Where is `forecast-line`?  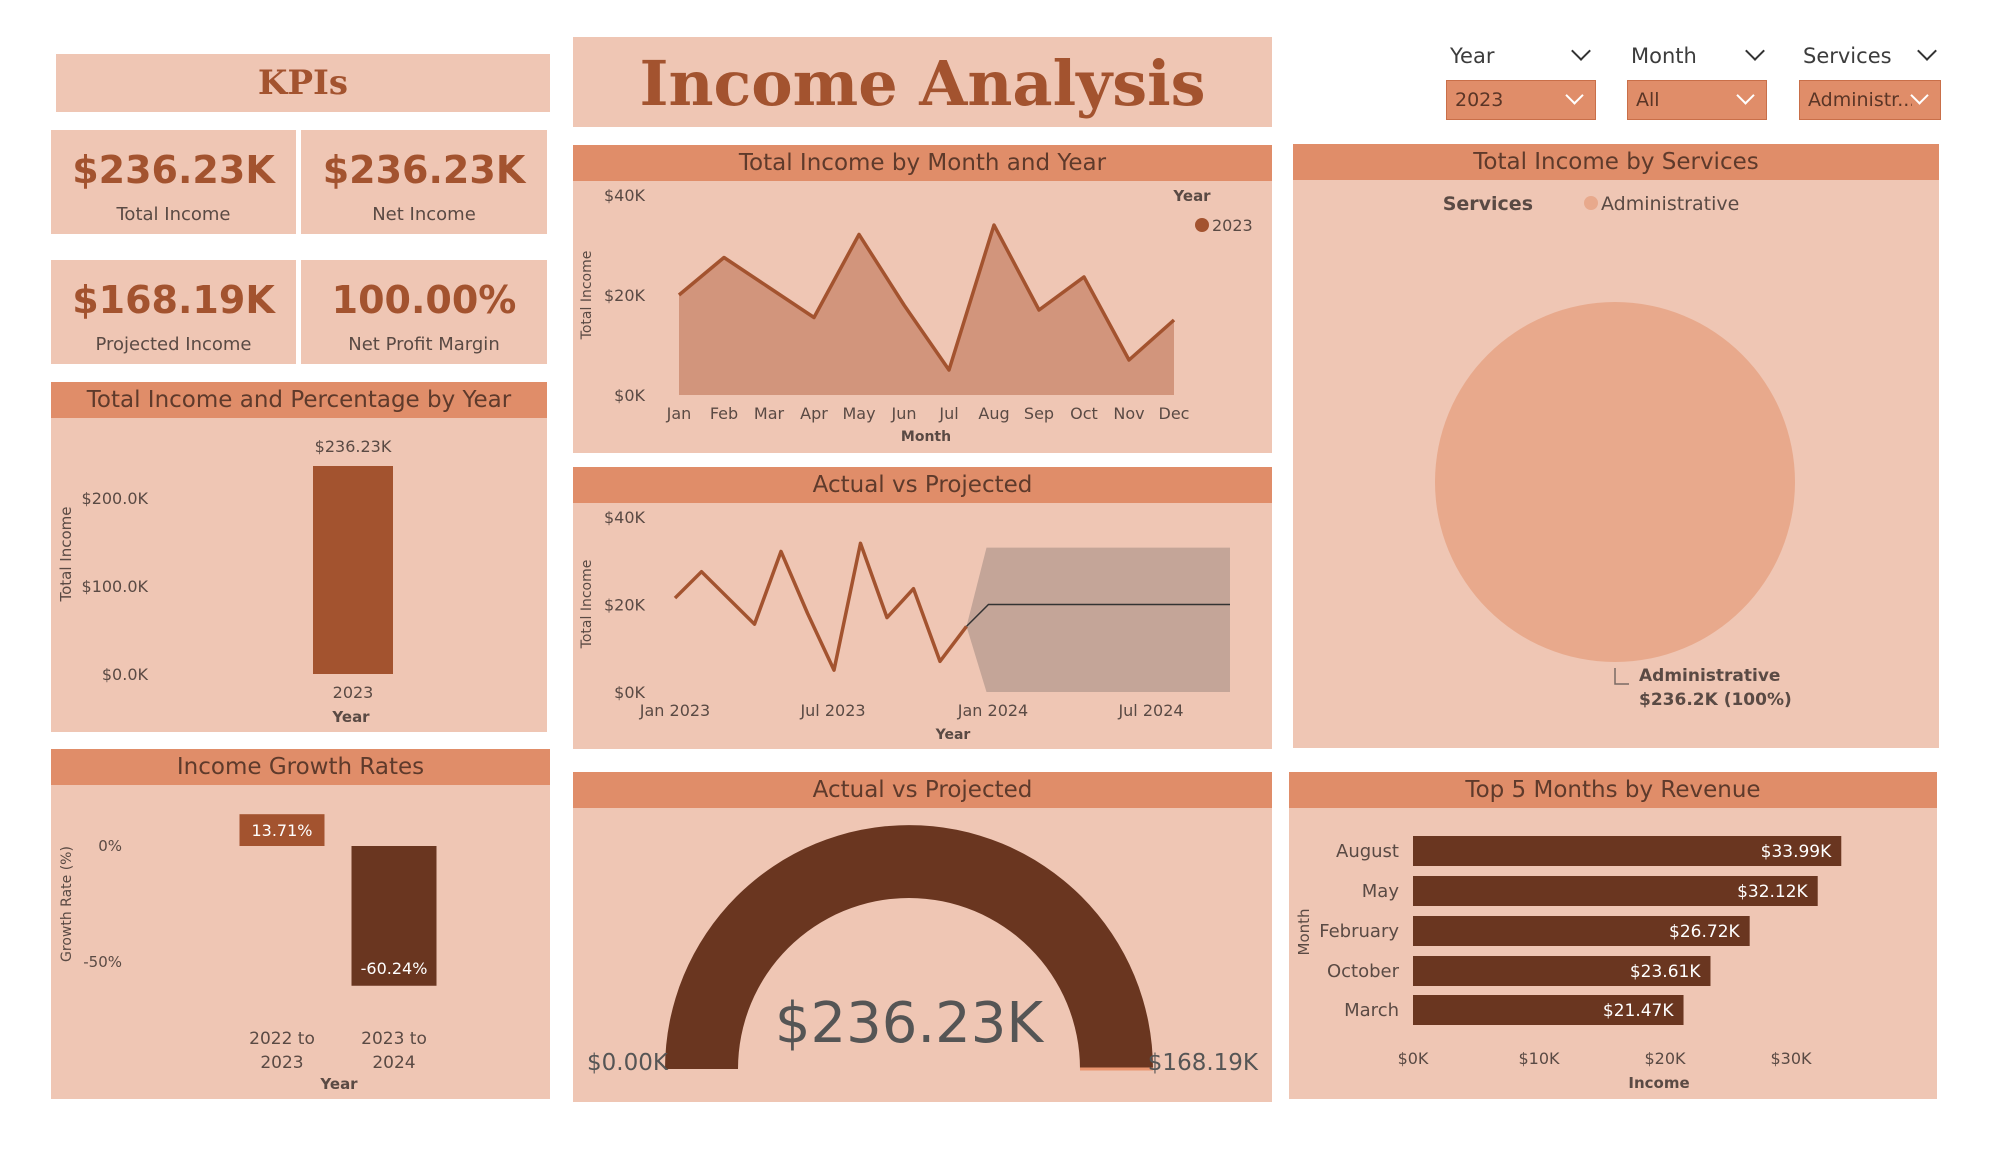 forecast-line is located at coordinates (1097, 615).